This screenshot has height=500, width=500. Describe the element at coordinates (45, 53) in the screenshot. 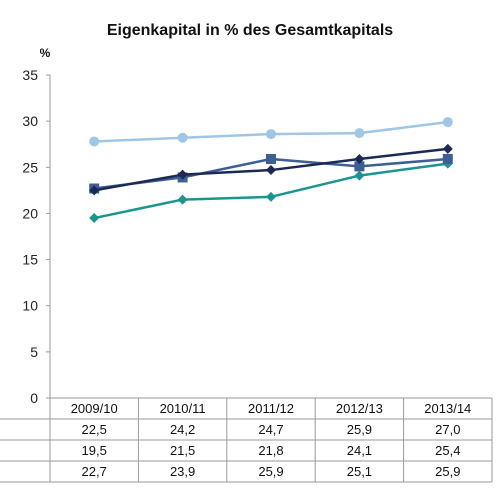

I see `y-axis-label: %` at that location.